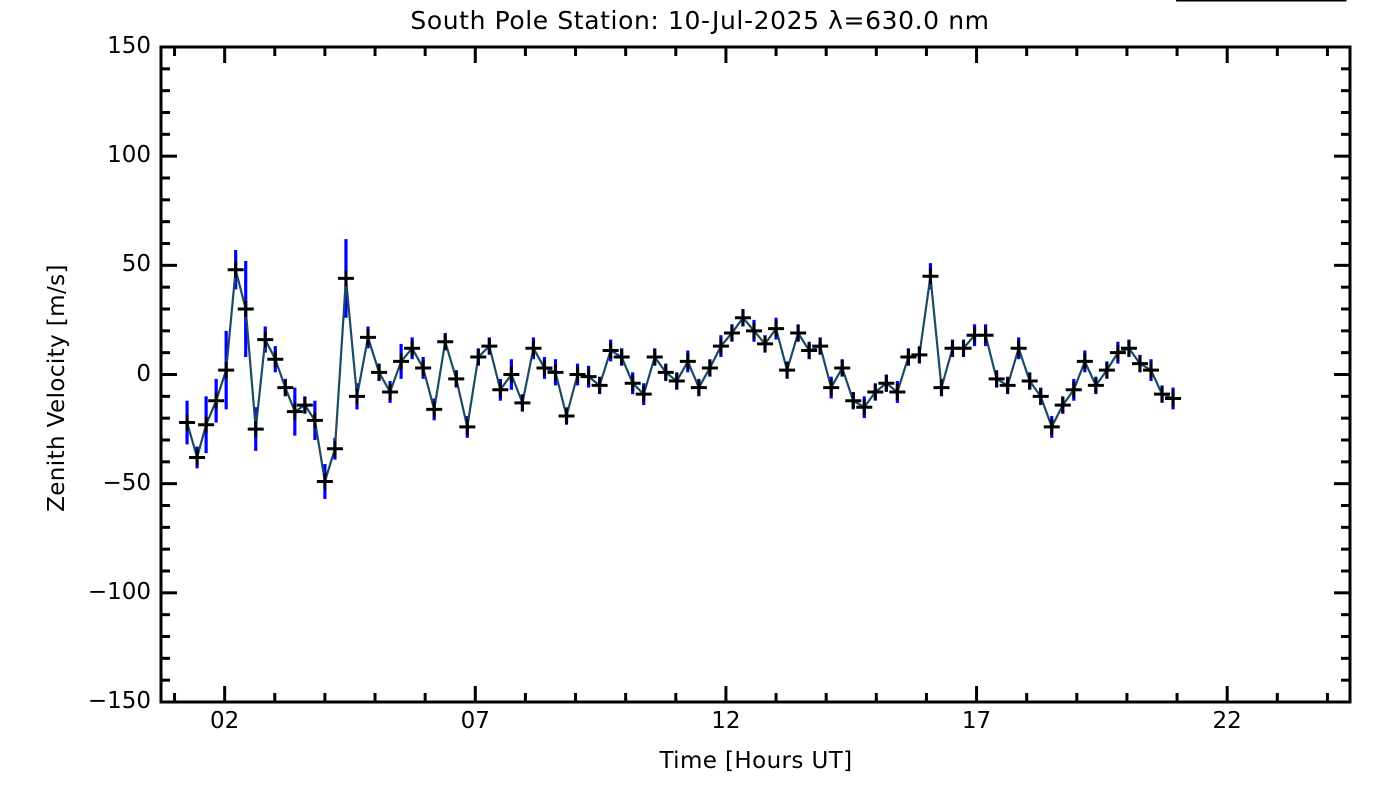 This screenshot has width=1400, height=800. Describe the element at coordinates (143, 373) in the screenshot. I see `y-tick-label: 0` at that location.